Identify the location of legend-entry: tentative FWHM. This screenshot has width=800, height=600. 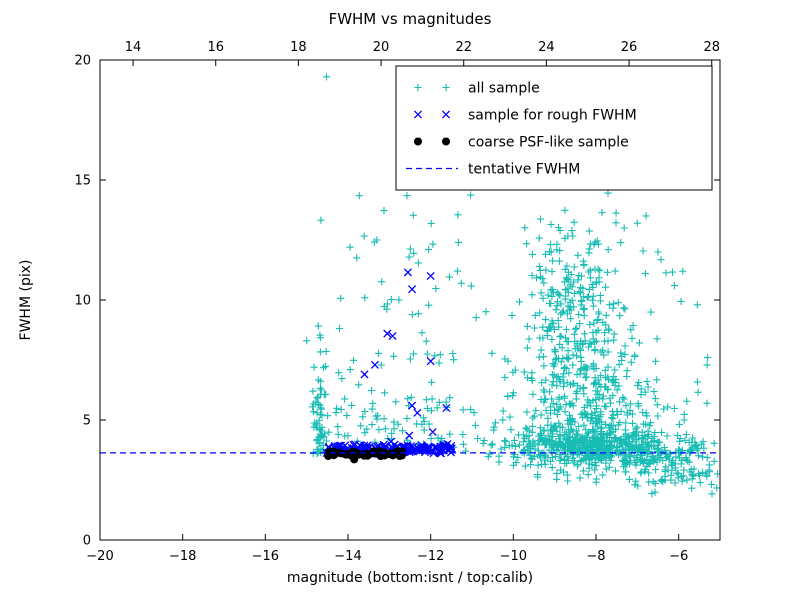
(493, 170).